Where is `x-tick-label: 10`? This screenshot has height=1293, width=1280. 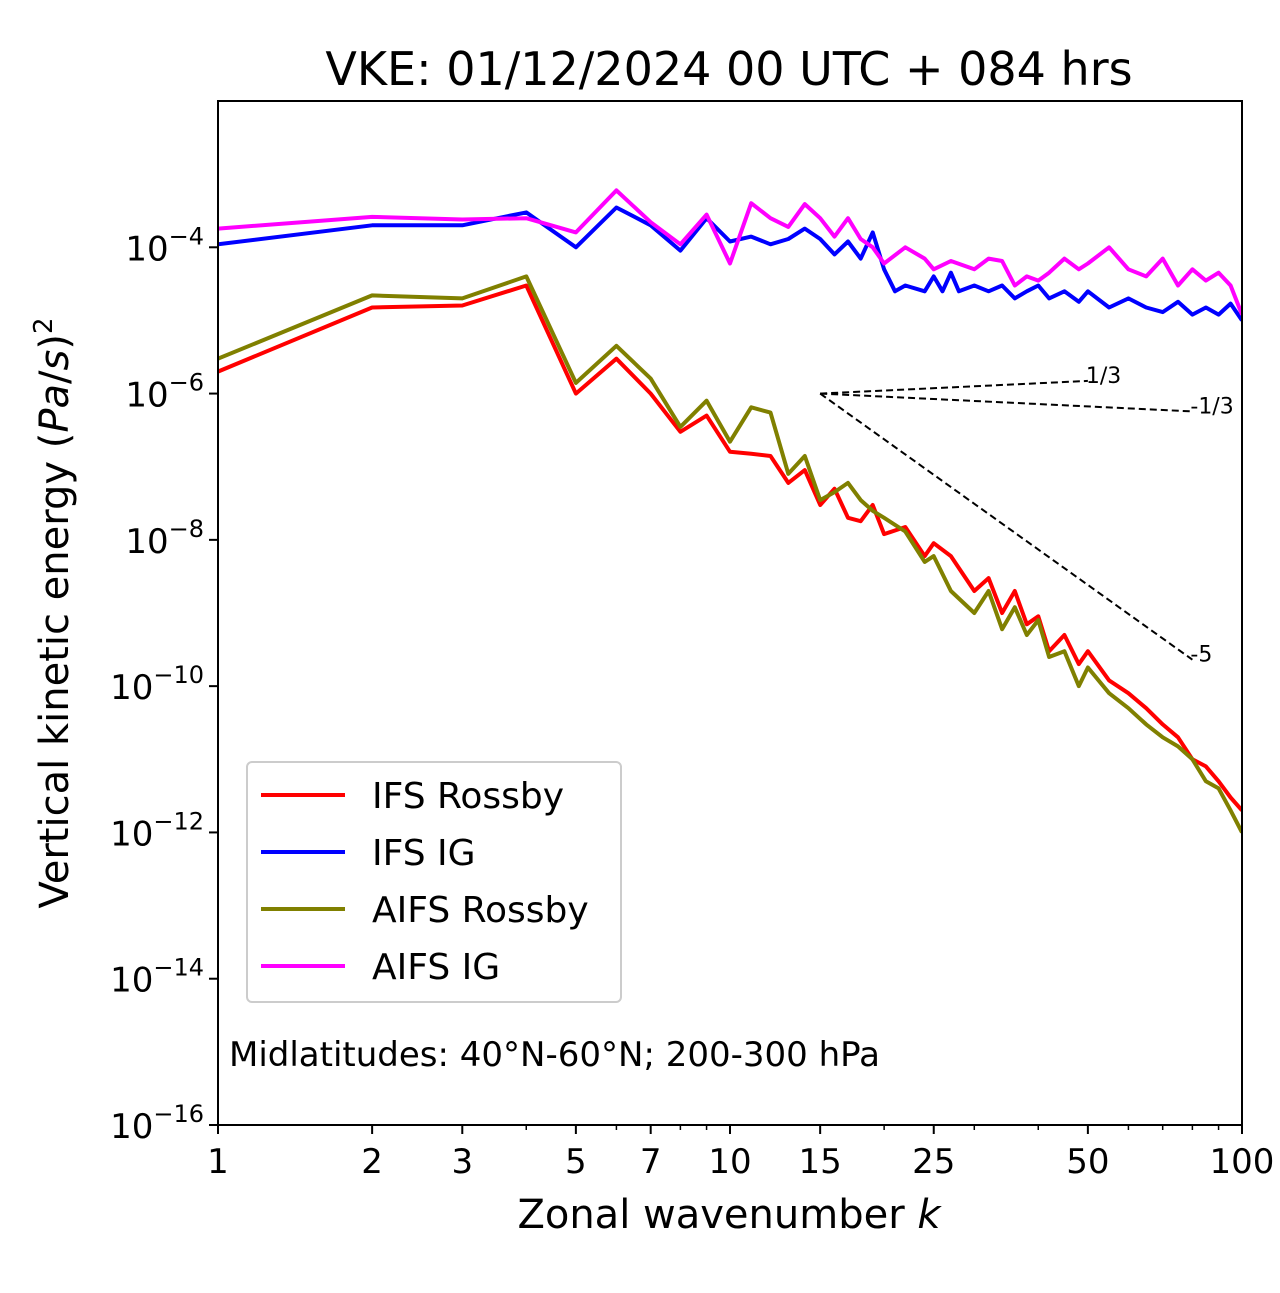
x-tick-label: 10 is located at coordinates (729, 1162).